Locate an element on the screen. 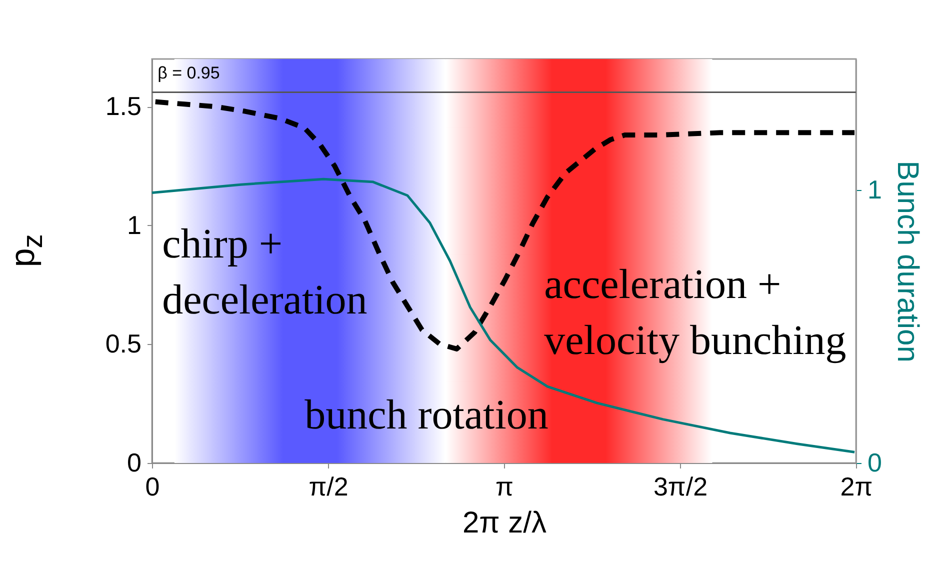 This screenshot has width=951, height=585. x-tick-label: π/2 is located at coordinates (328, 487).